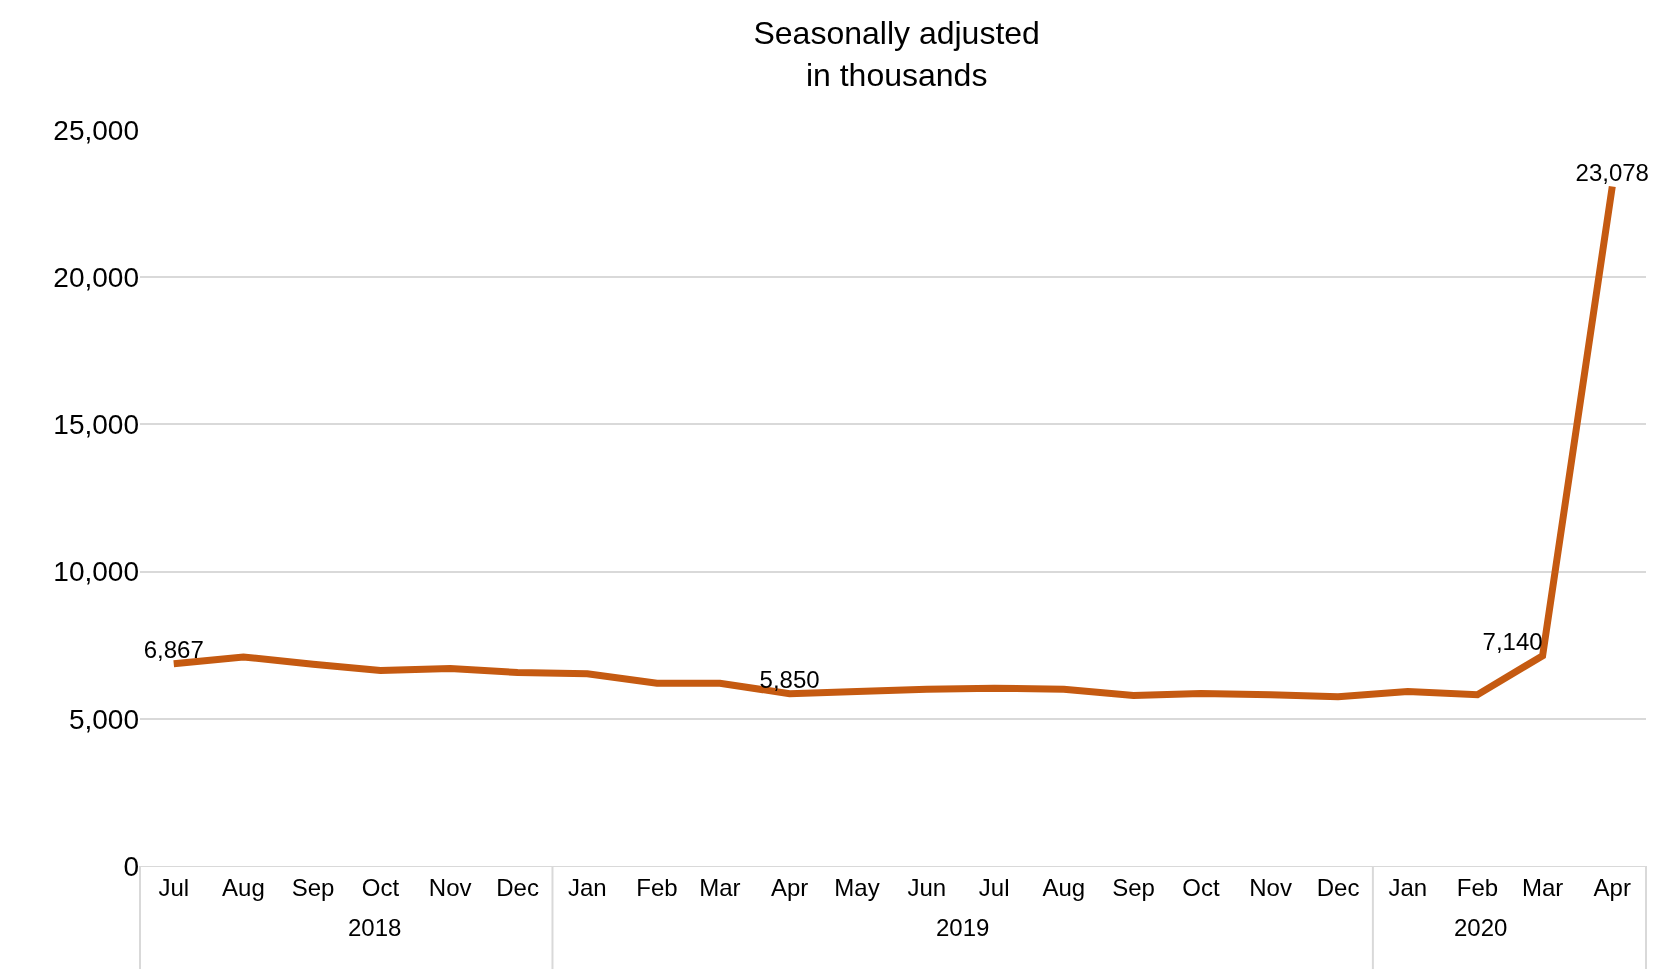  I want to click on x-tick-label: Jun, so click(927, 887).